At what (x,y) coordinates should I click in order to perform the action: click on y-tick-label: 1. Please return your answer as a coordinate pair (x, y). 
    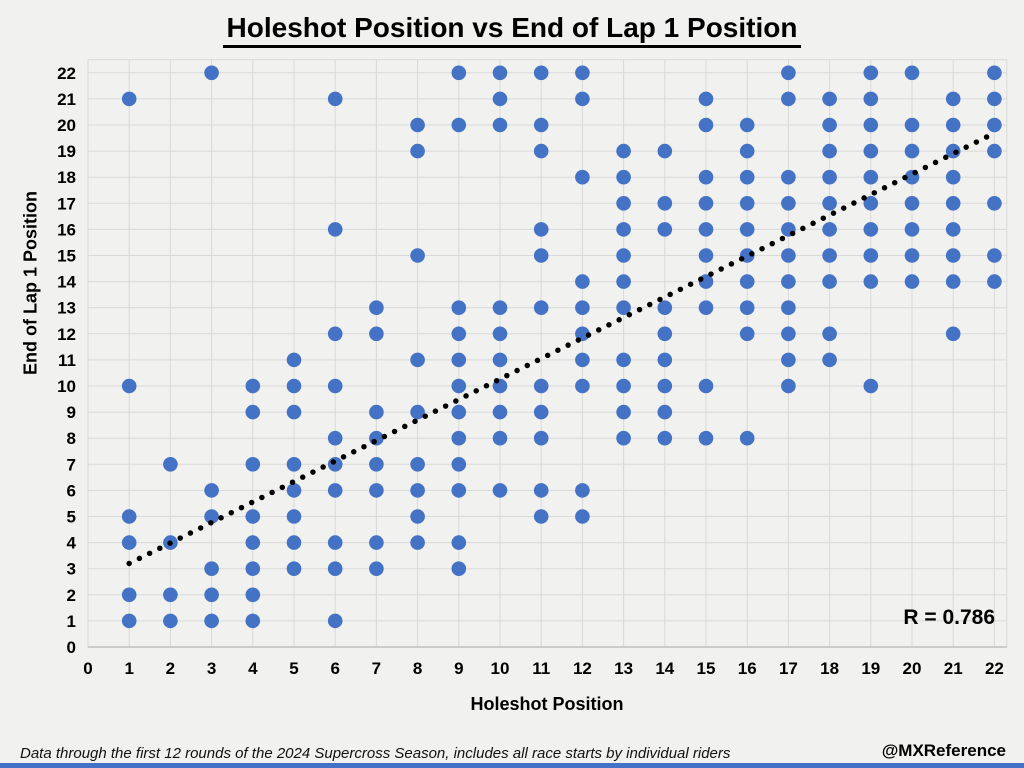
    Looking at the image, I should click on (71, 621).